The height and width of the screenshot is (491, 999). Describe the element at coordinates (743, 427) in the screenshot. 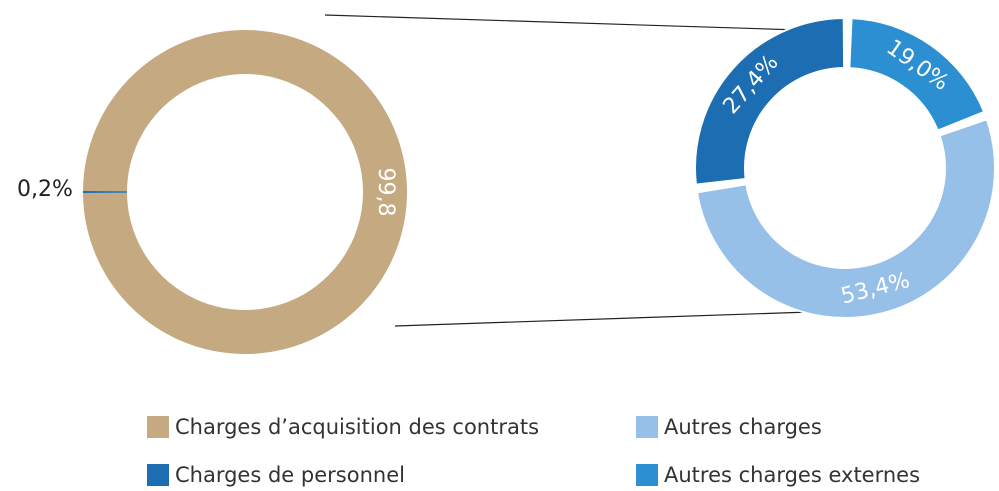

I see `legend-label: Autres charges` at that location.